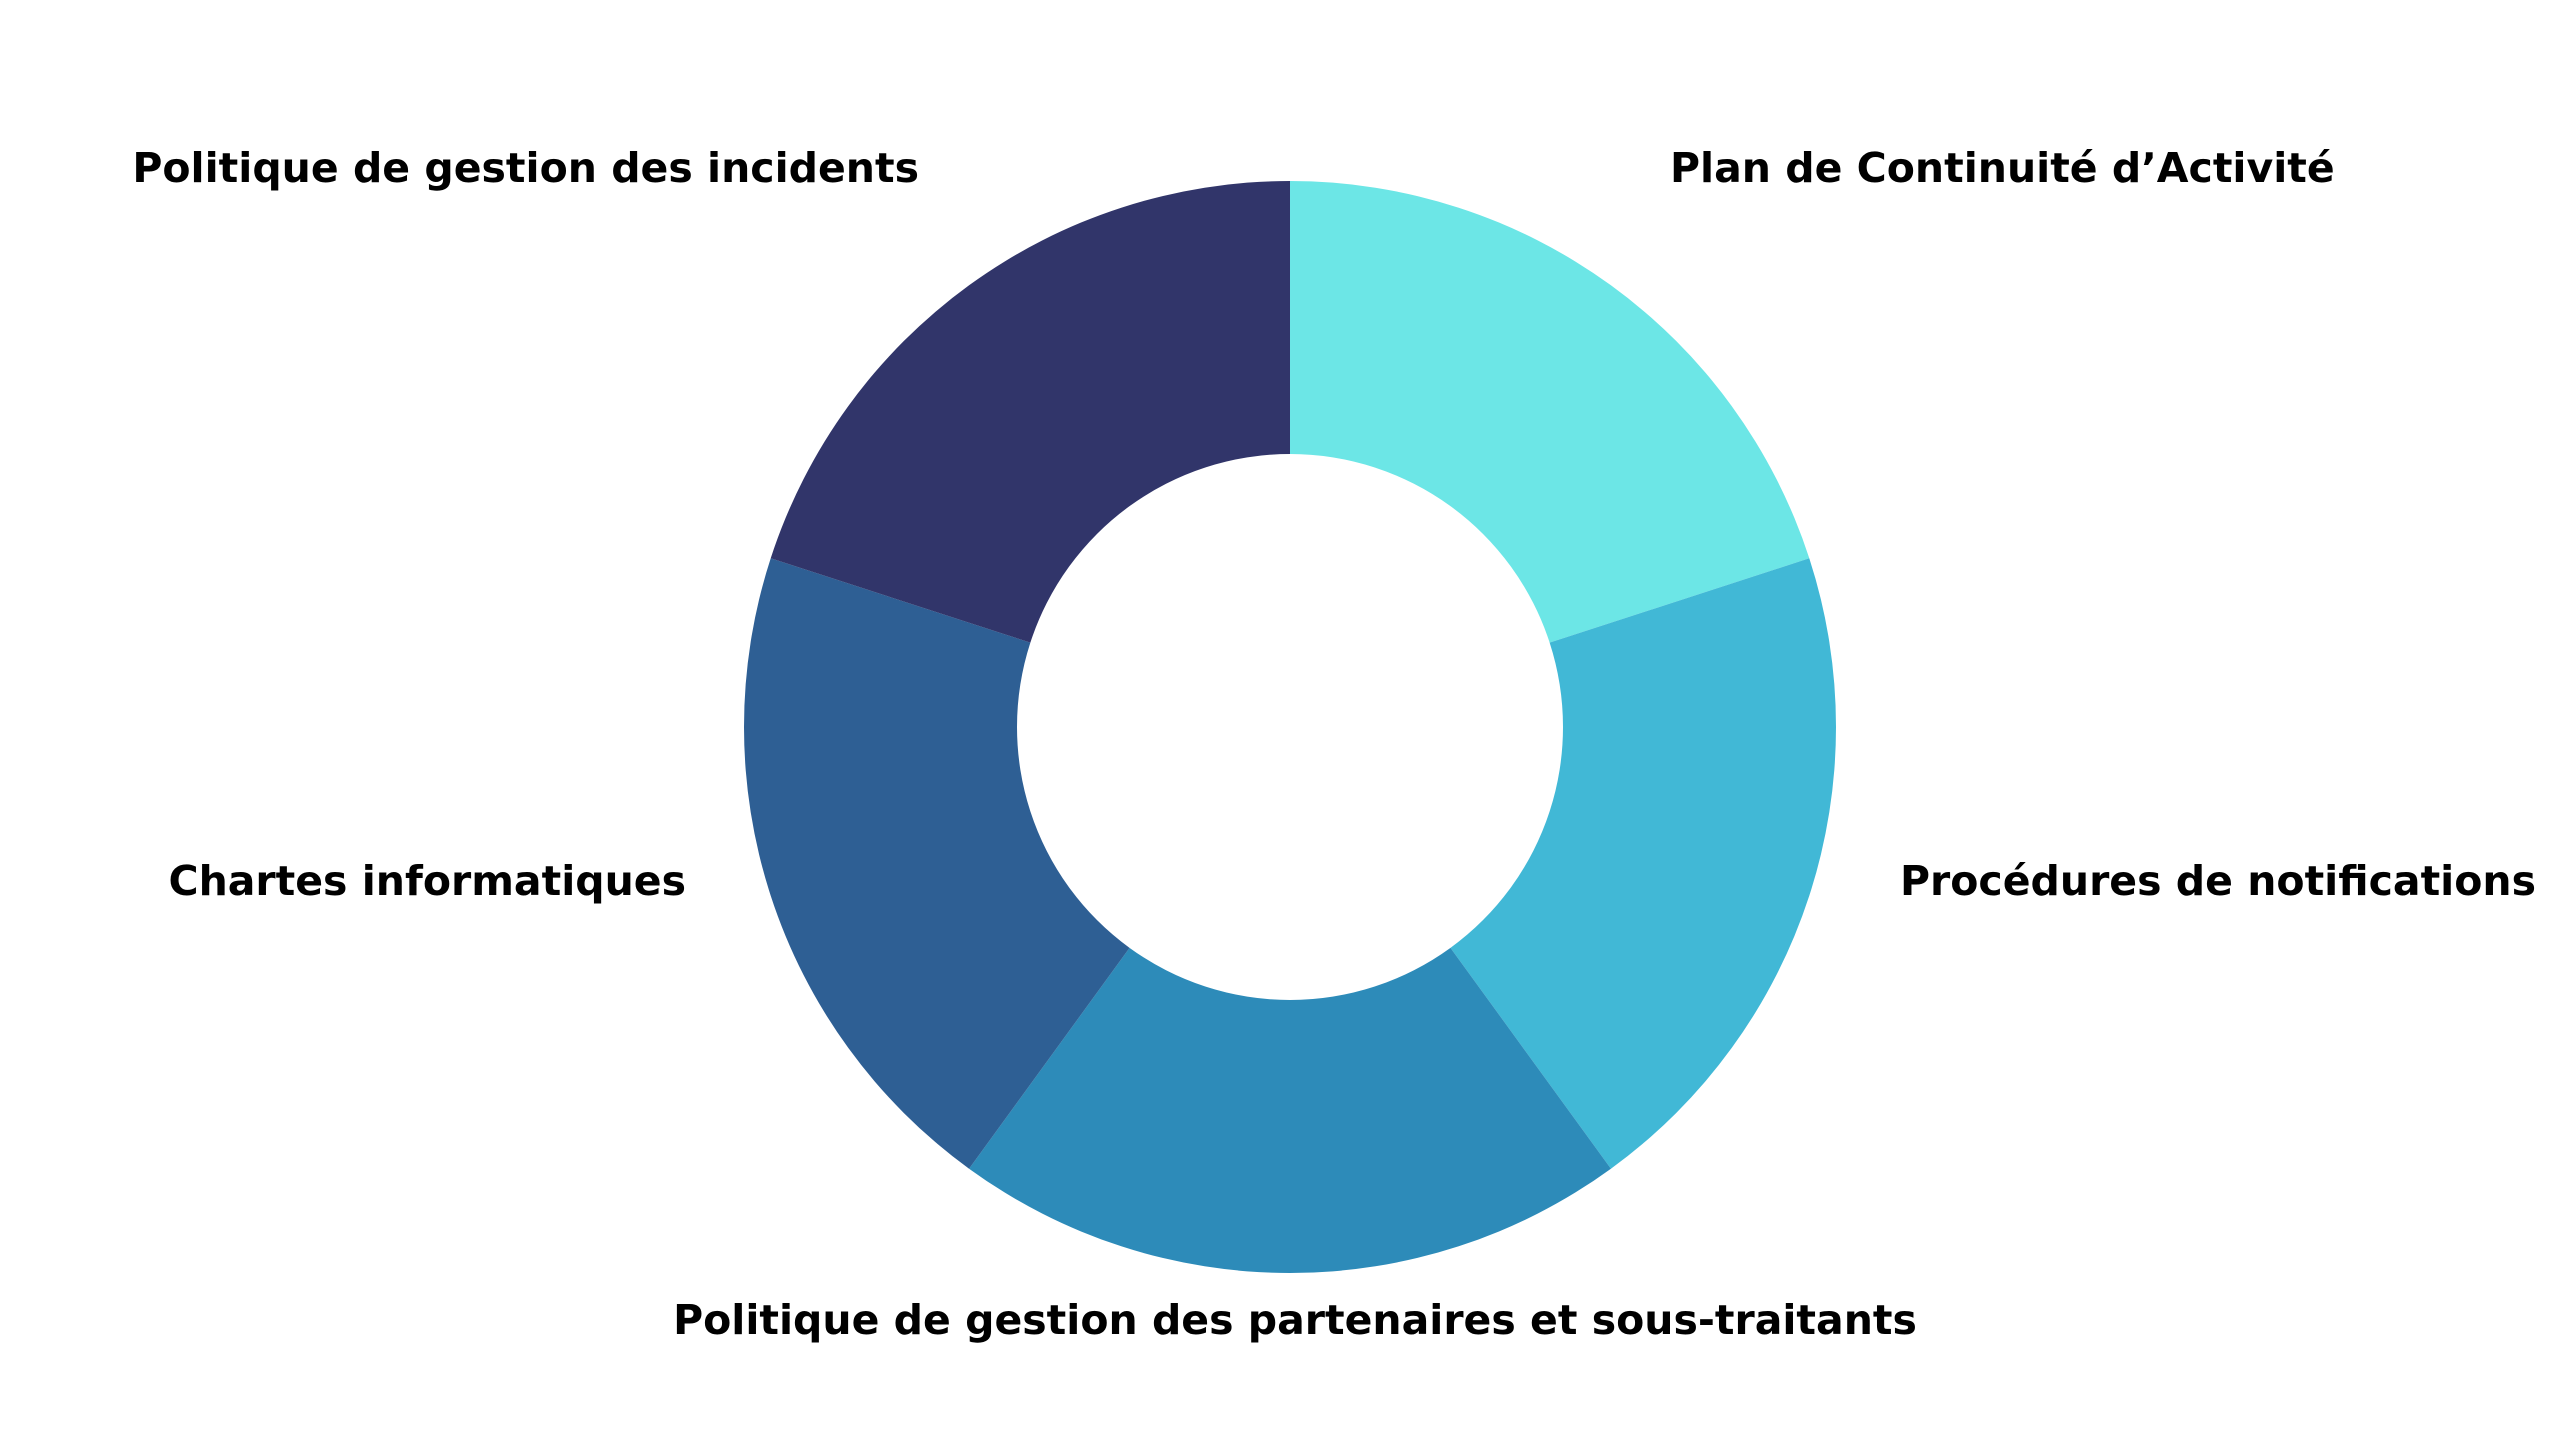 The width and height of the screenshot is (2560, 1440). I want to click on slice-label-5: Politique de gestion des incidents, so click(525, 168).